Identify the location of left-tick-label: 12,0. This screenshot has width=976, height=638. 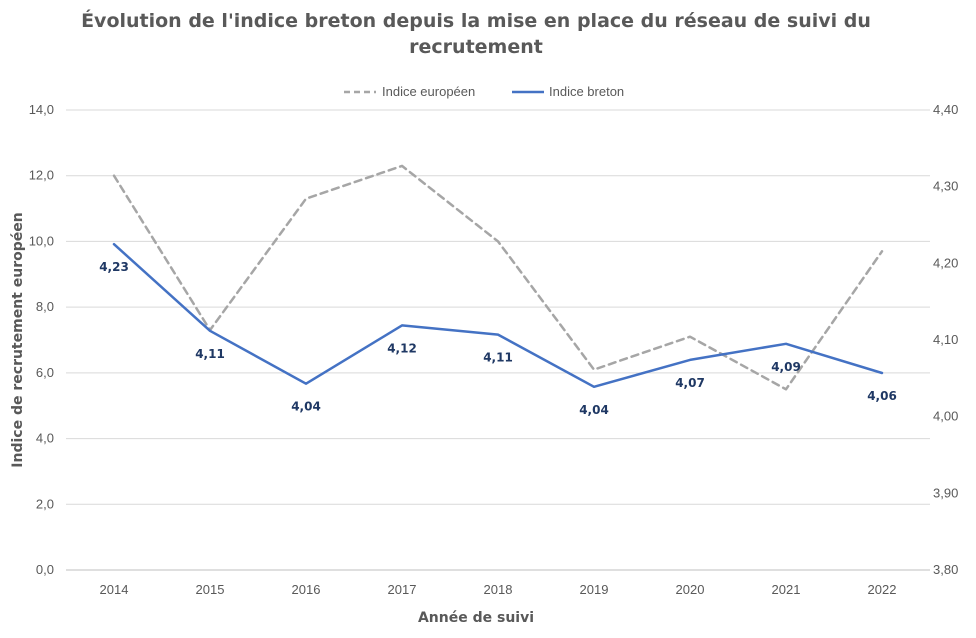
(41, 175).